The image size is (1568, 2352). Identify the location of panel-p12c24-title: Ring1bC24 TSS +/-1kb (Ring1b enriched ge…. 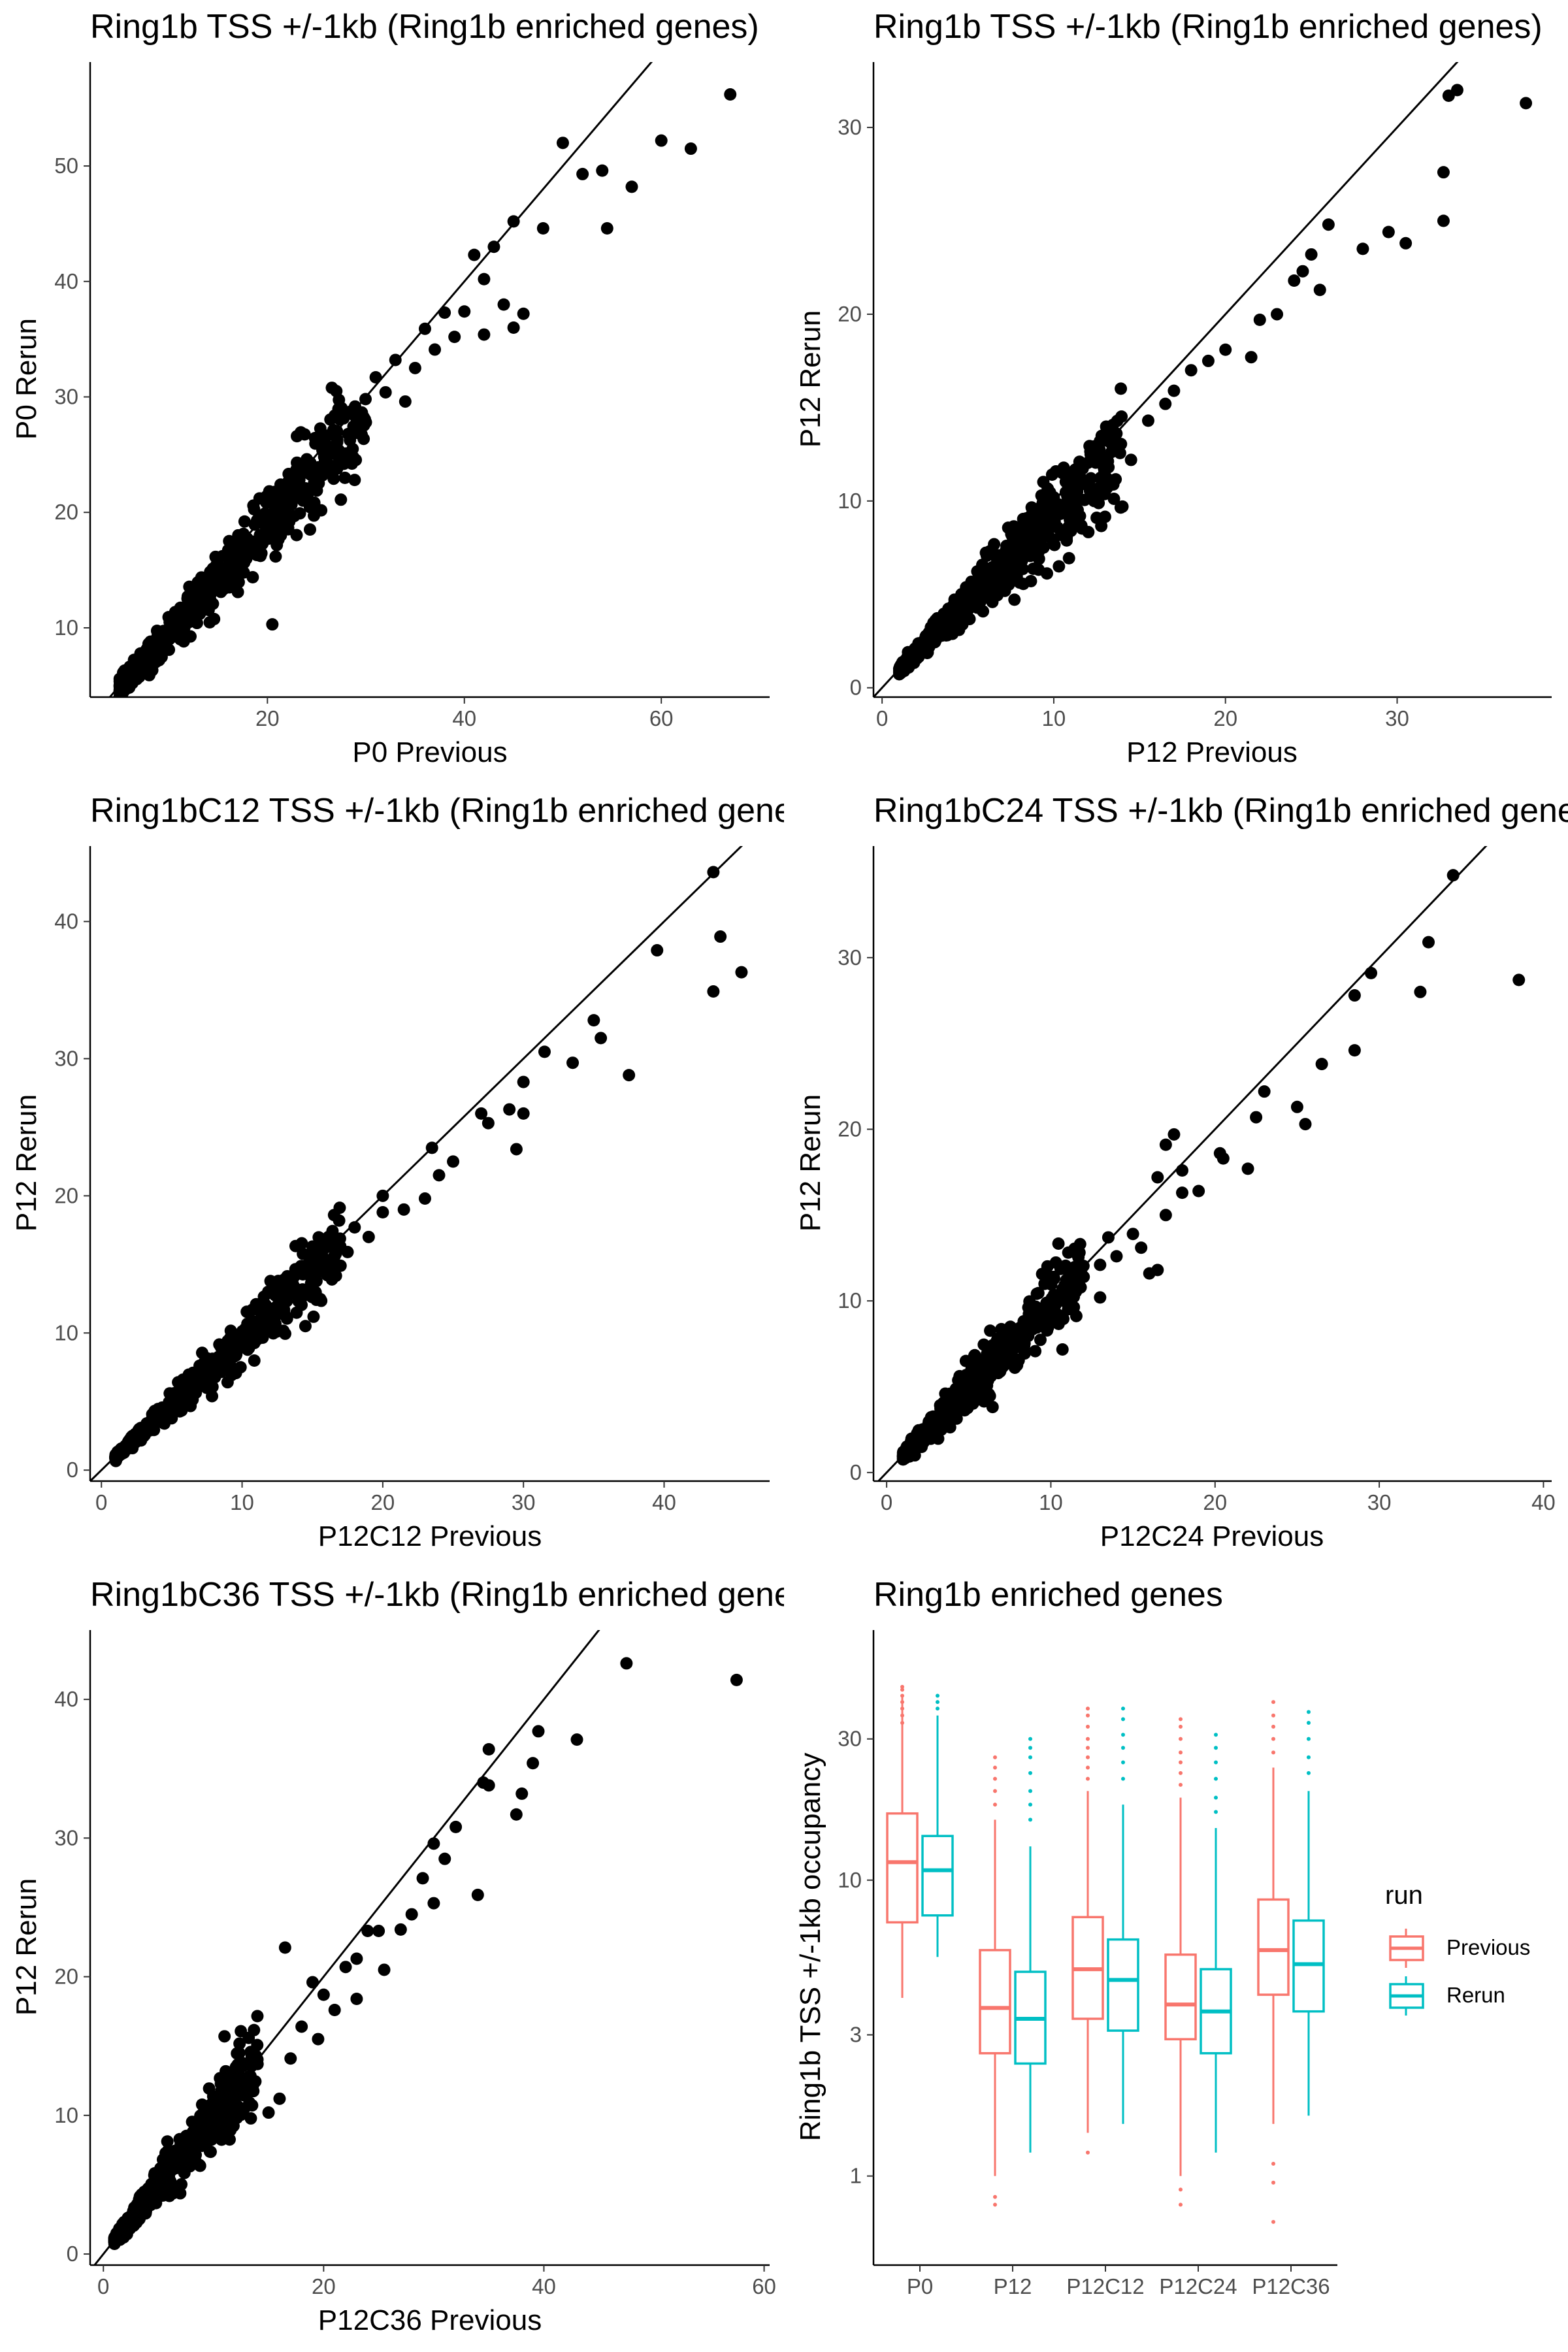
(1221, 811).